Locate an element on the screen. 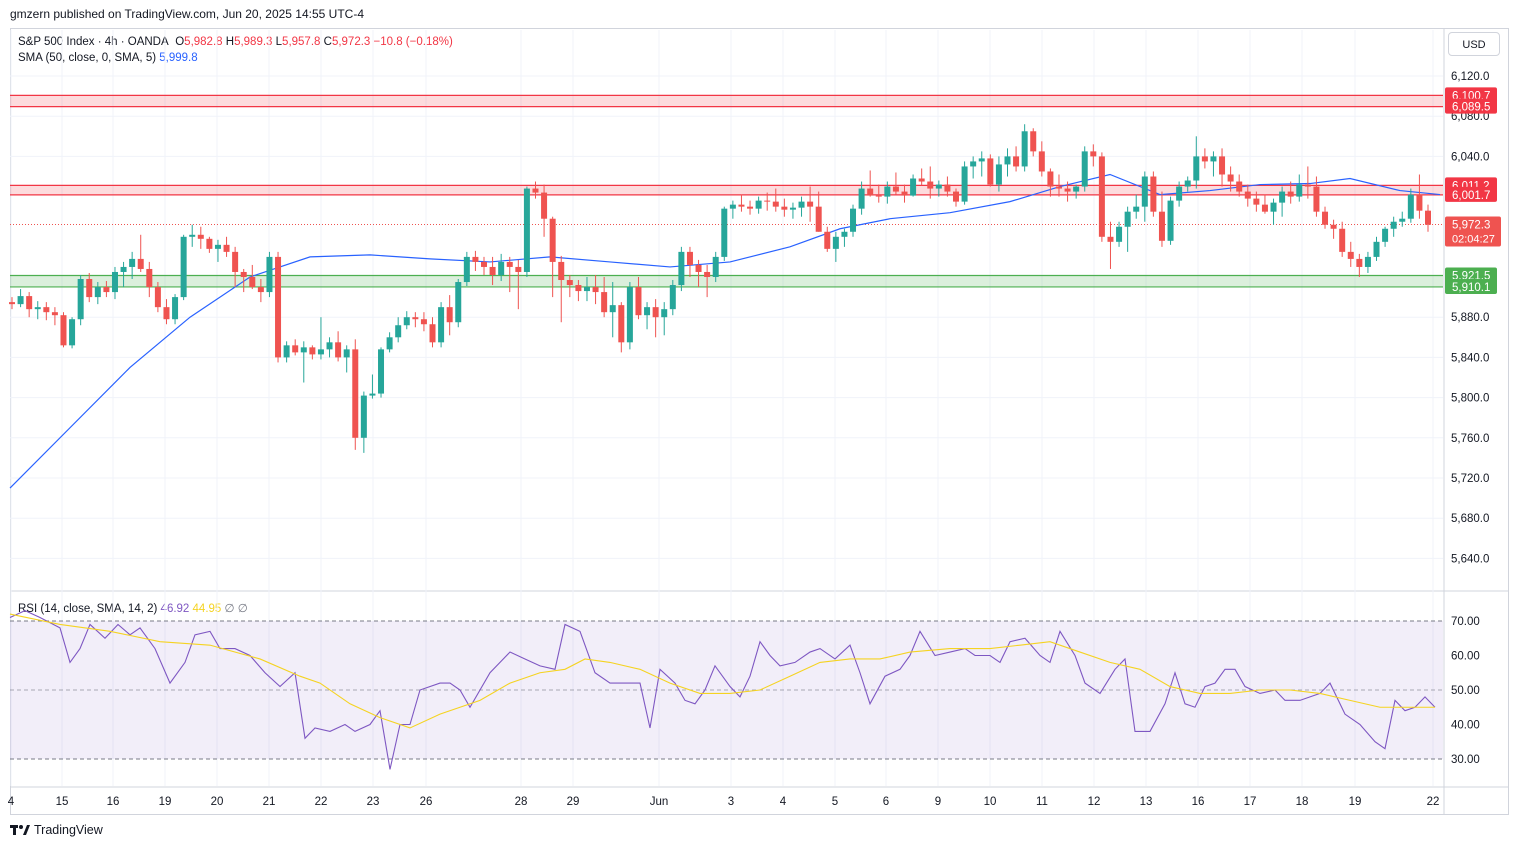  close-label: C is located at coordinates (327, 42).